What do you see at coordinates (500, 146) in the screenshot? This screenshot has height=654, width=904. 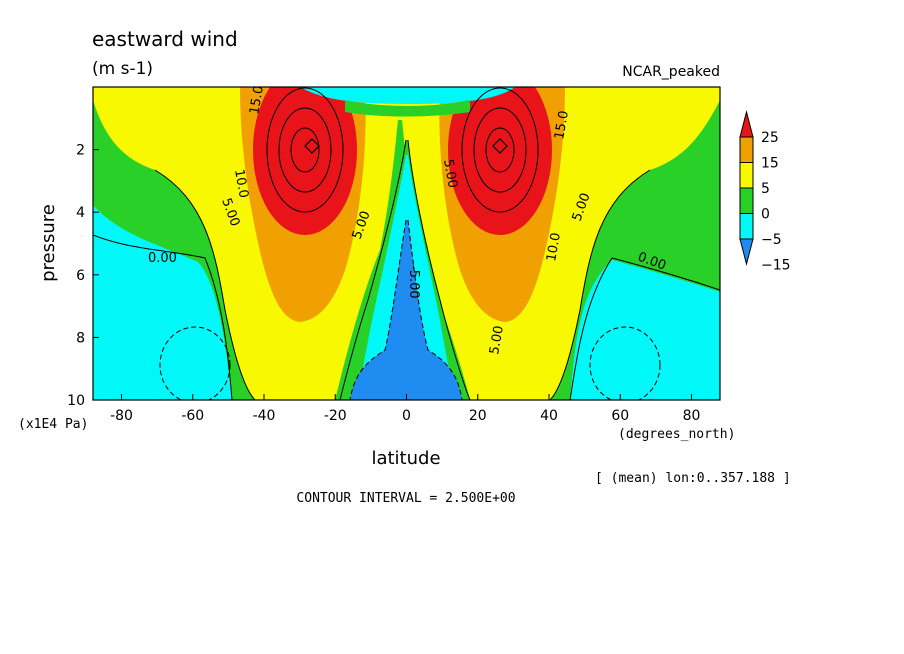 I see `jet-max-marker-north` at bounding box center [500, 146].